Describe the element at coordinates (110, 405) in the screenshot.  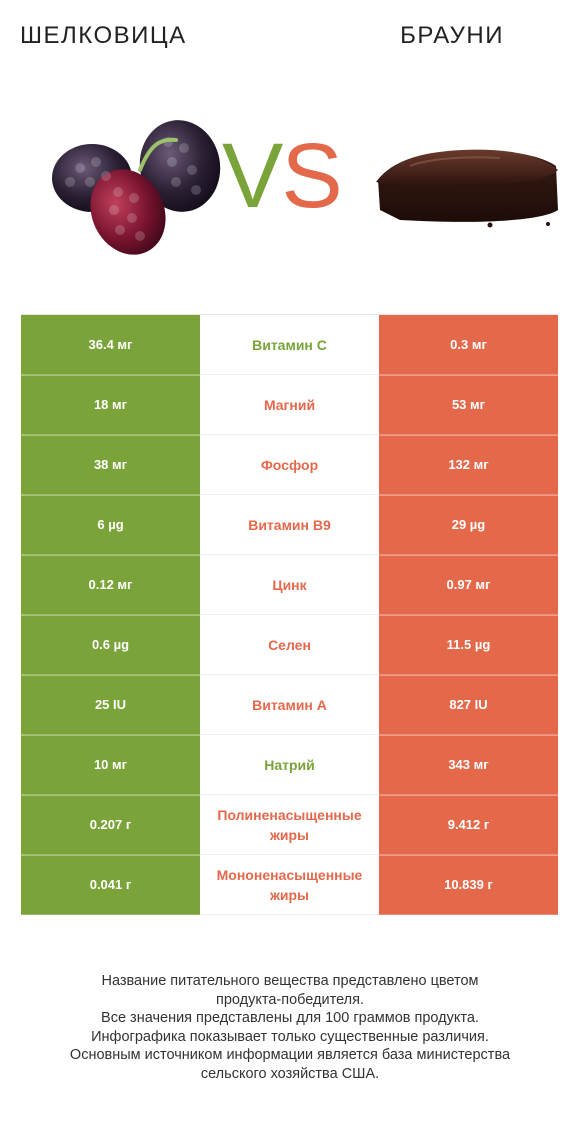
I see `left-value: 18 мг` at that location.